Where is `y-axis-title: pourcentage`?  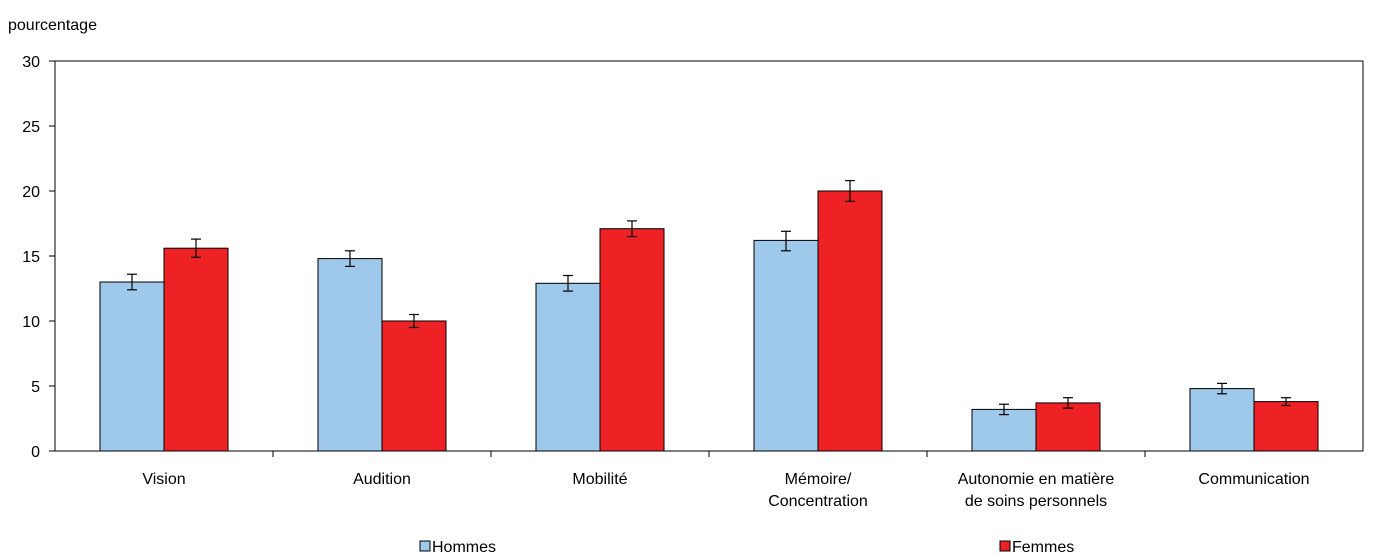
y-axis-title: pourcentage is located at coordinates (52, 25).